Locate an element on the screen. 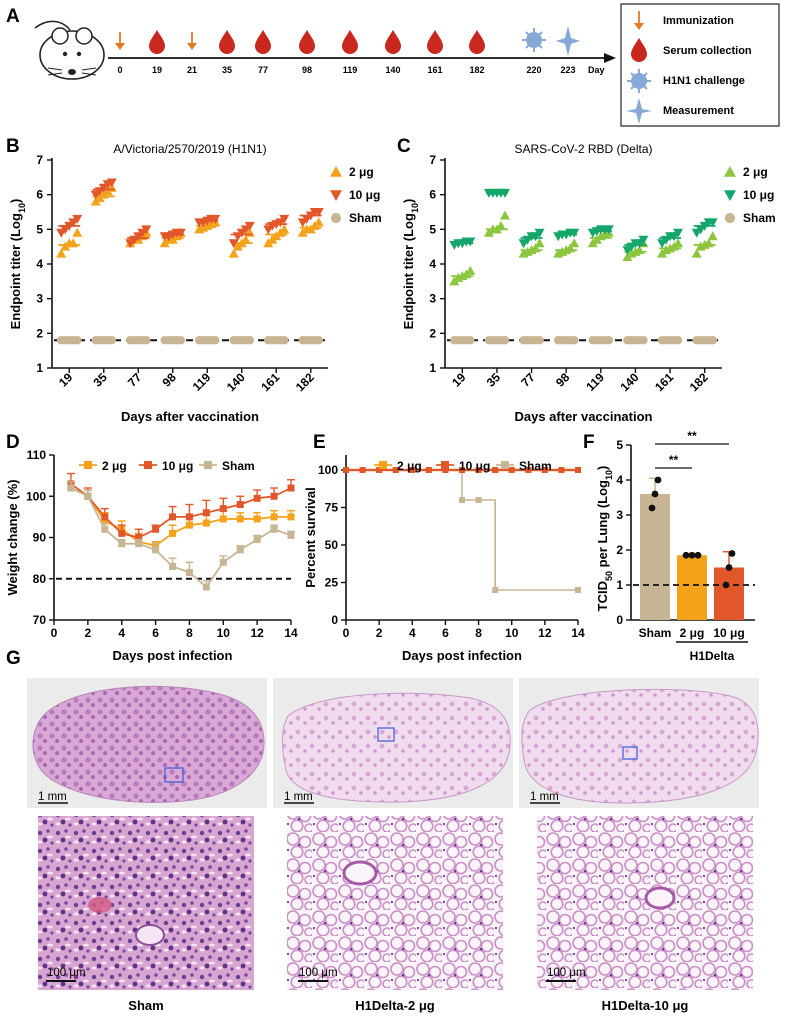 This screenshot has height=1017, width=785. virus-spike-icon is located at coordinates (534, 40).